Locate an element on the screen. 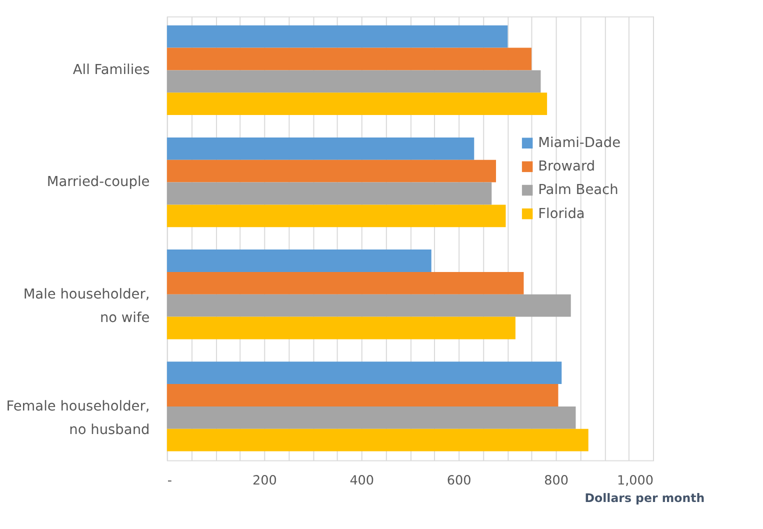  legend-label: Miami-Dade is located at coordinates (579, 143).